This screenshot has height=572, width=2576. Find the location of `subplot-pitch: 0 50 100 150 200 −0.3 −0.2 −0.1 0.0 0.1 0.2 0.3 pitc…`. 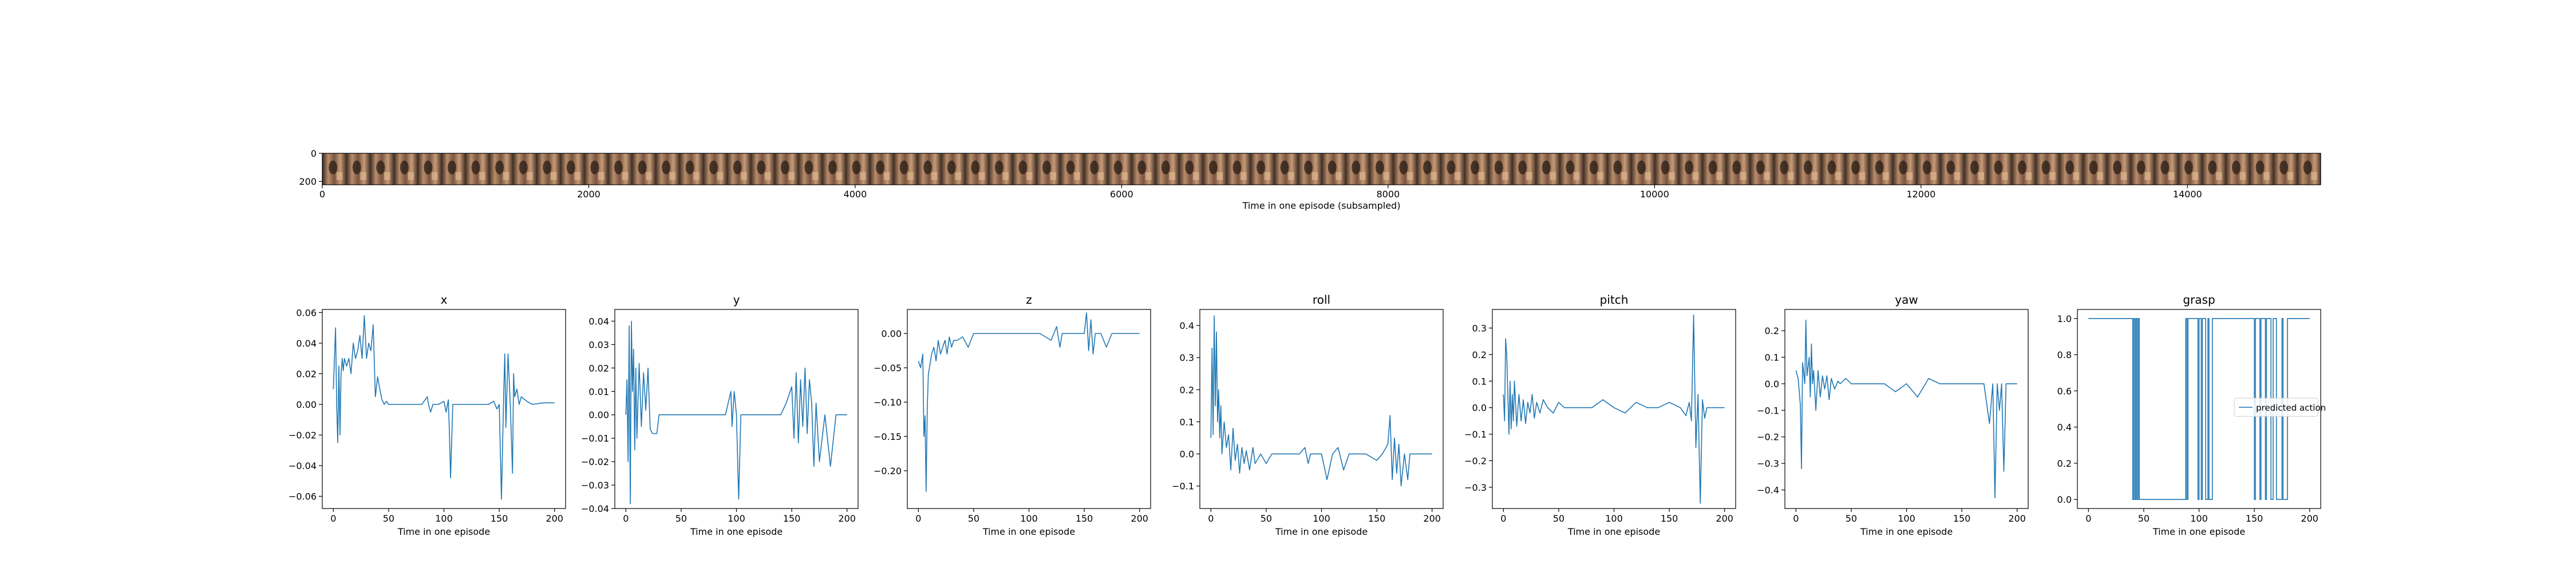

subplot-pitch: 0 50 100 150 200 −0.3 −0.2 −0.1 0.0 0.1 0.2 0.3 pitc… is located at coordinates (1600, 415).